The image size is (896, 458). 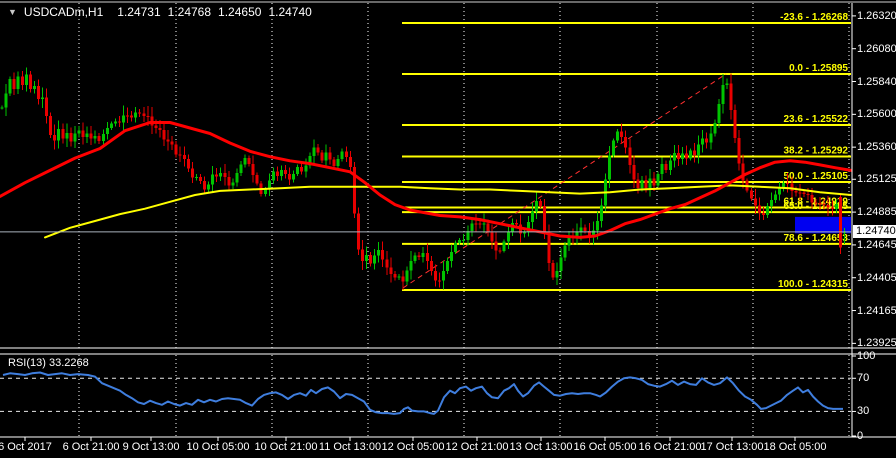 What do you see at coordinates (48, 363) in the screenshot?
I see `rsi-indicator-label: RSI(13) 33.2268` at bounding box center [48, 363].